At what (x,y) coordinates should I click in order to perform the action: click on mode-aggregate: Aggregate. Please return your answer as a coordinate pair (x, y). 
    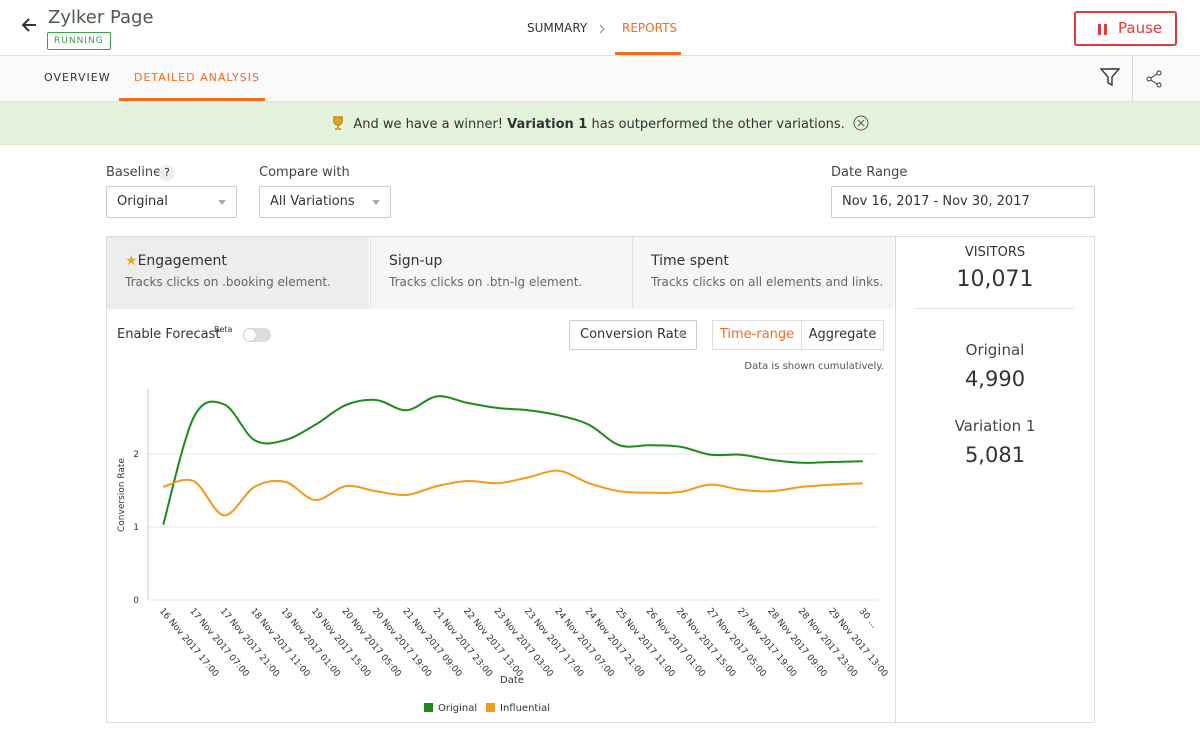
    Looking at the image, I should click on (842, 335).